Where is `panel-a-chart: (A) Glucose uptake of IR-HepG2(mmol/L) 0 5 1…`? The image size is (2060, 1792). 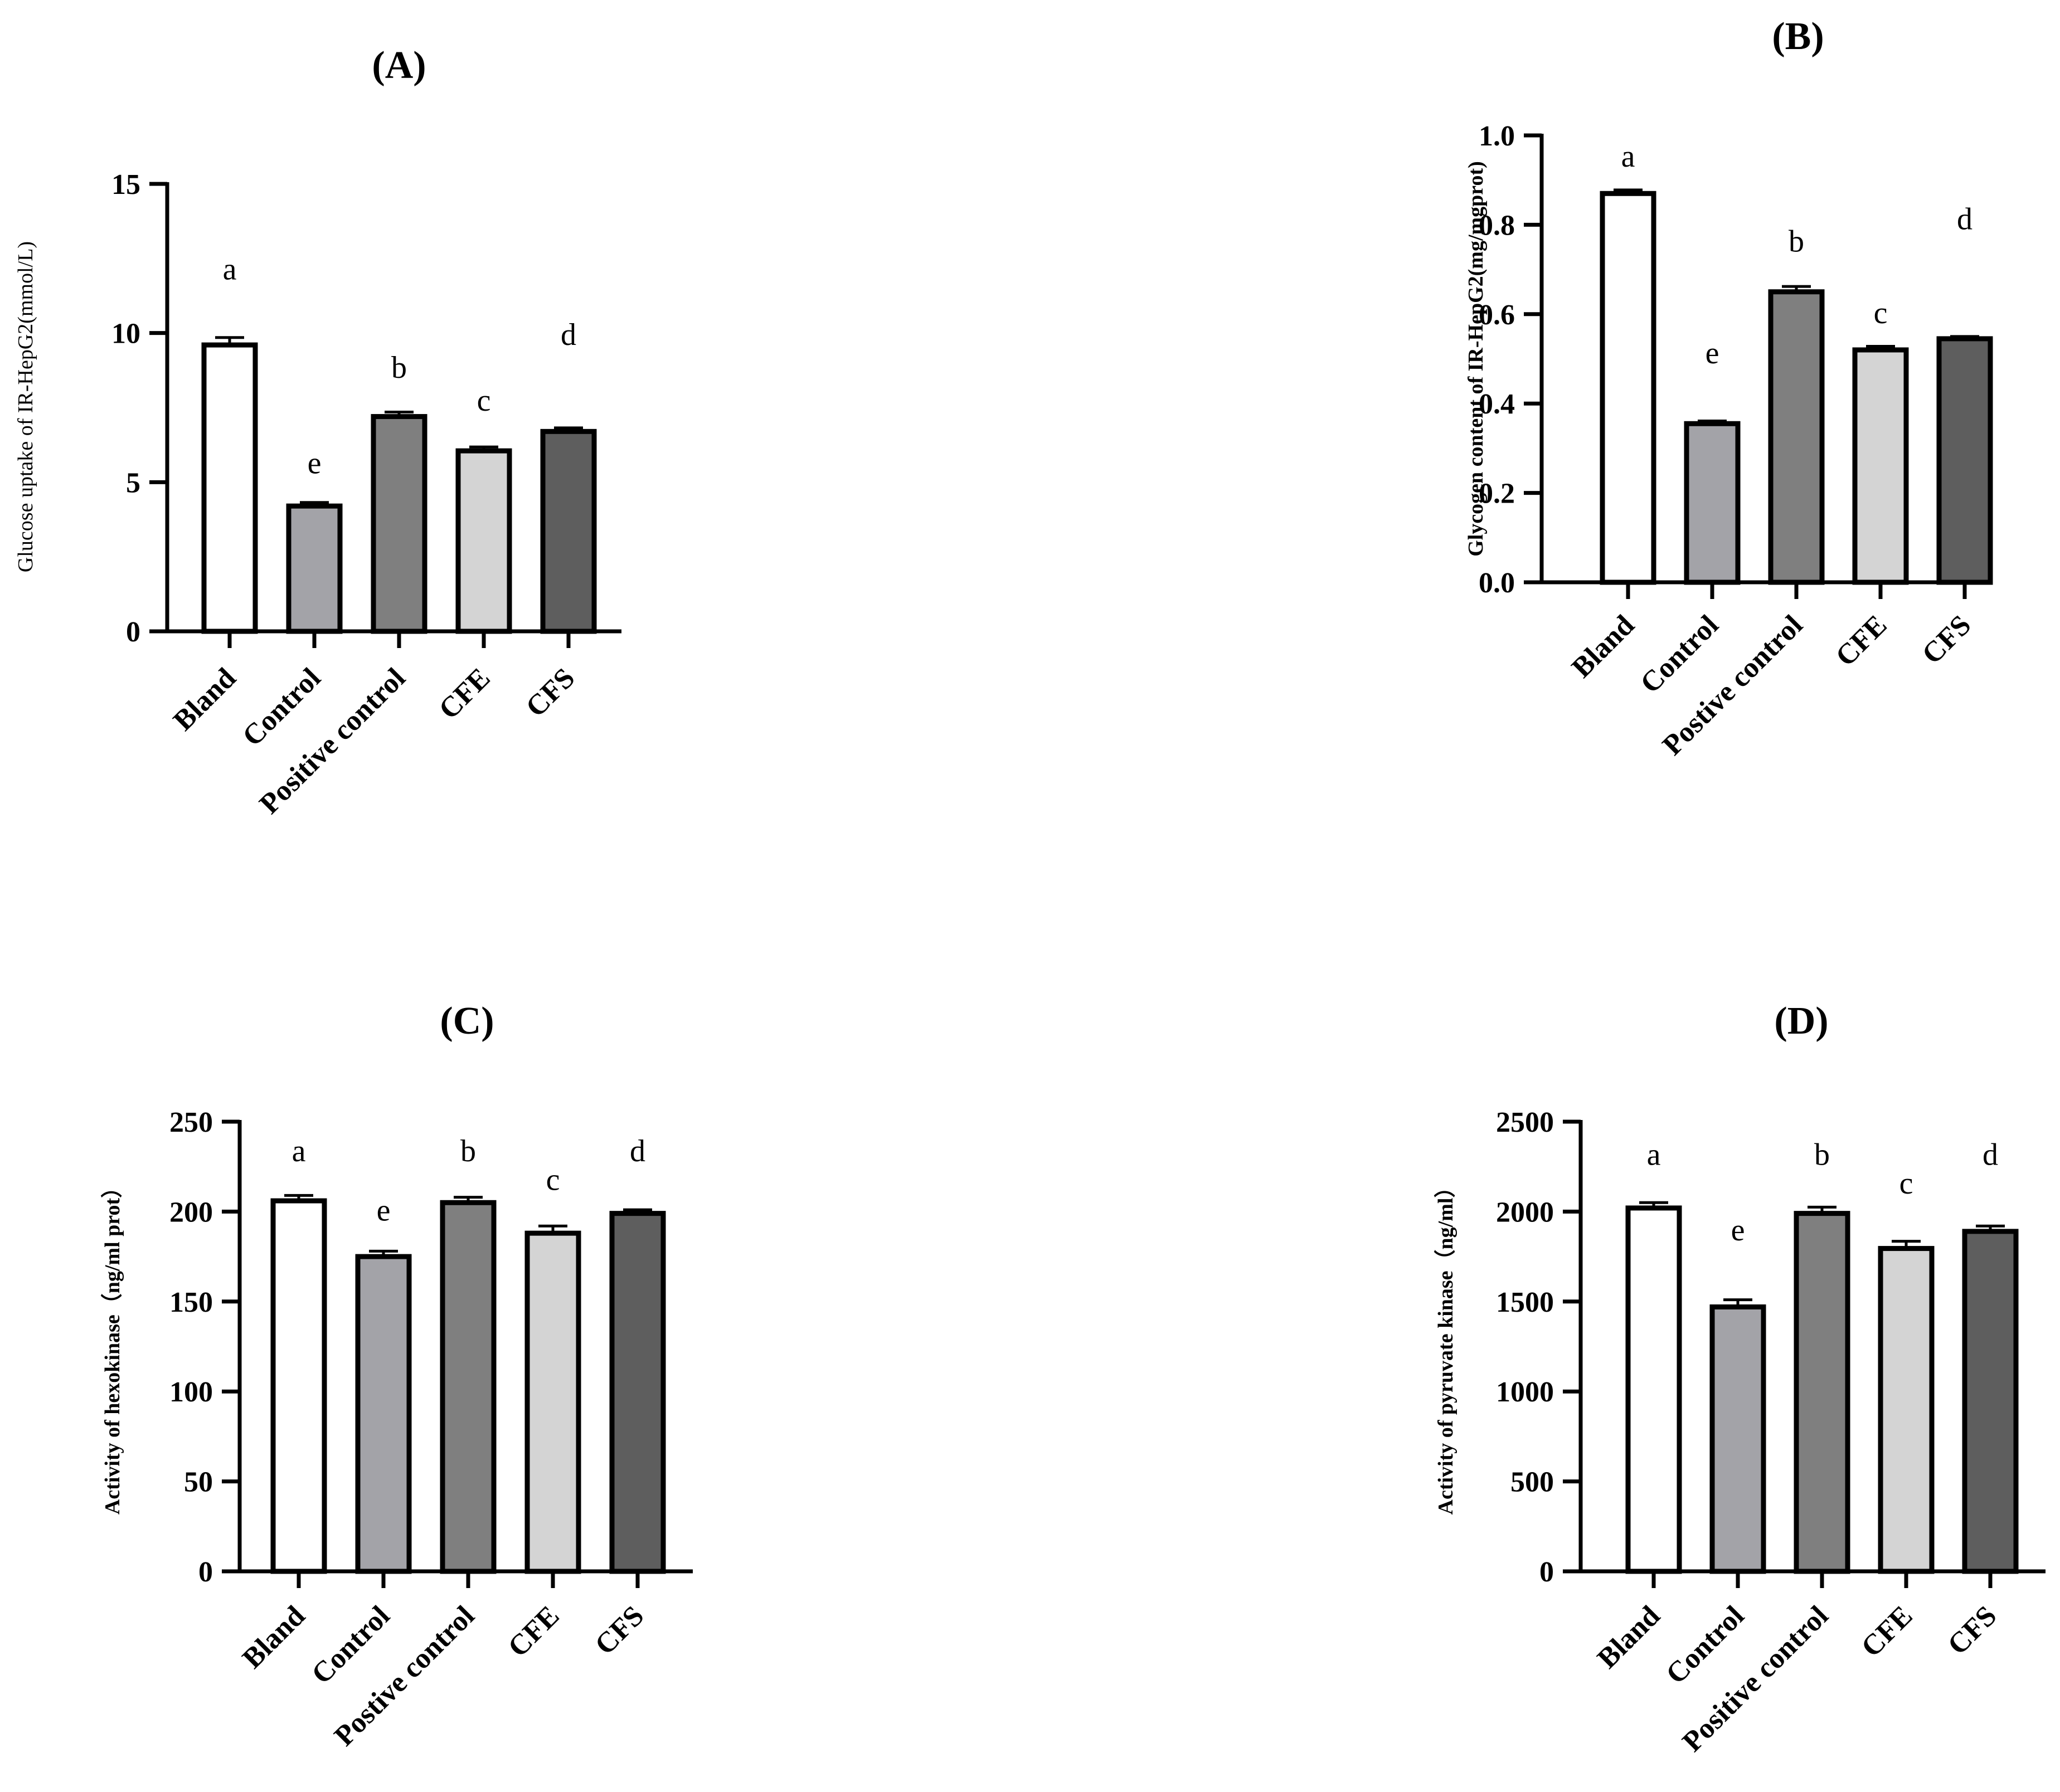
panel-a-chart: (A) Glucose uptake of IR-HepG2(mmol/L) 0 5 1… is located at coordinates (317, 432).